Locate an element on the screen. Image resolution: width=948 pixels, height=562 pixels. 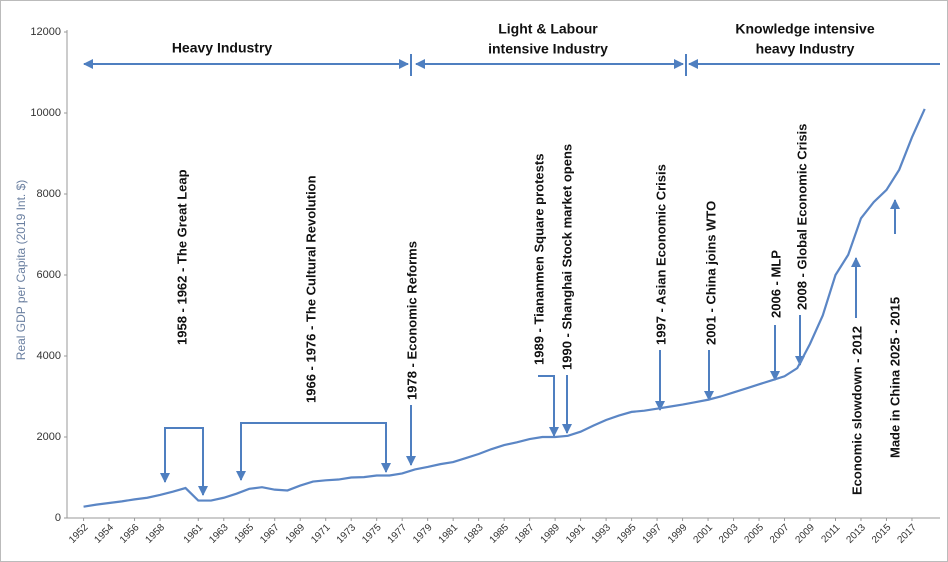
x-tick-label: 2011 is located at coordinates (830, 533).